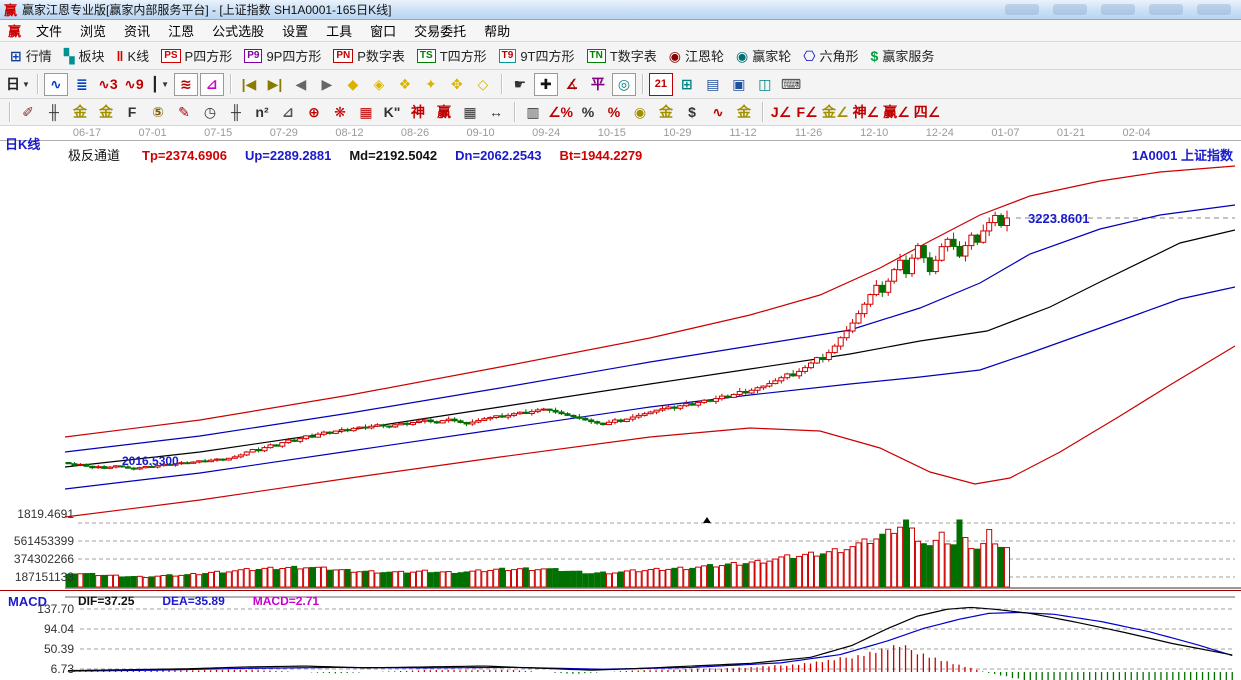 Image resolution: width=1241 pixels, height=680 pixels. Describe the element at coordinates (866, 112) in the screenshot. I see `draw-shen-angle-icon: 神∠` at that location.